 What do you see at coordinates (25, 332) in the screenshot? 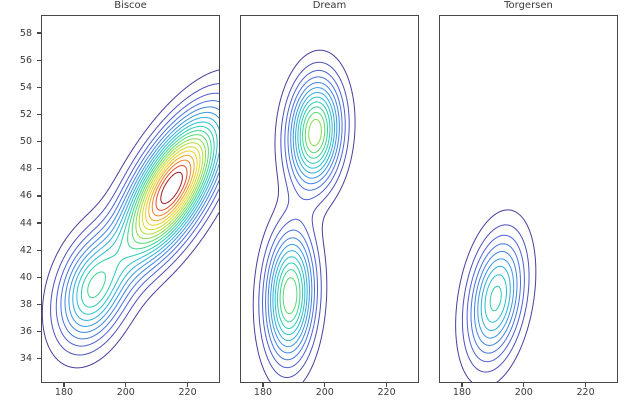
I see `y-tick-label: 36` at bounding box center [25, 332].